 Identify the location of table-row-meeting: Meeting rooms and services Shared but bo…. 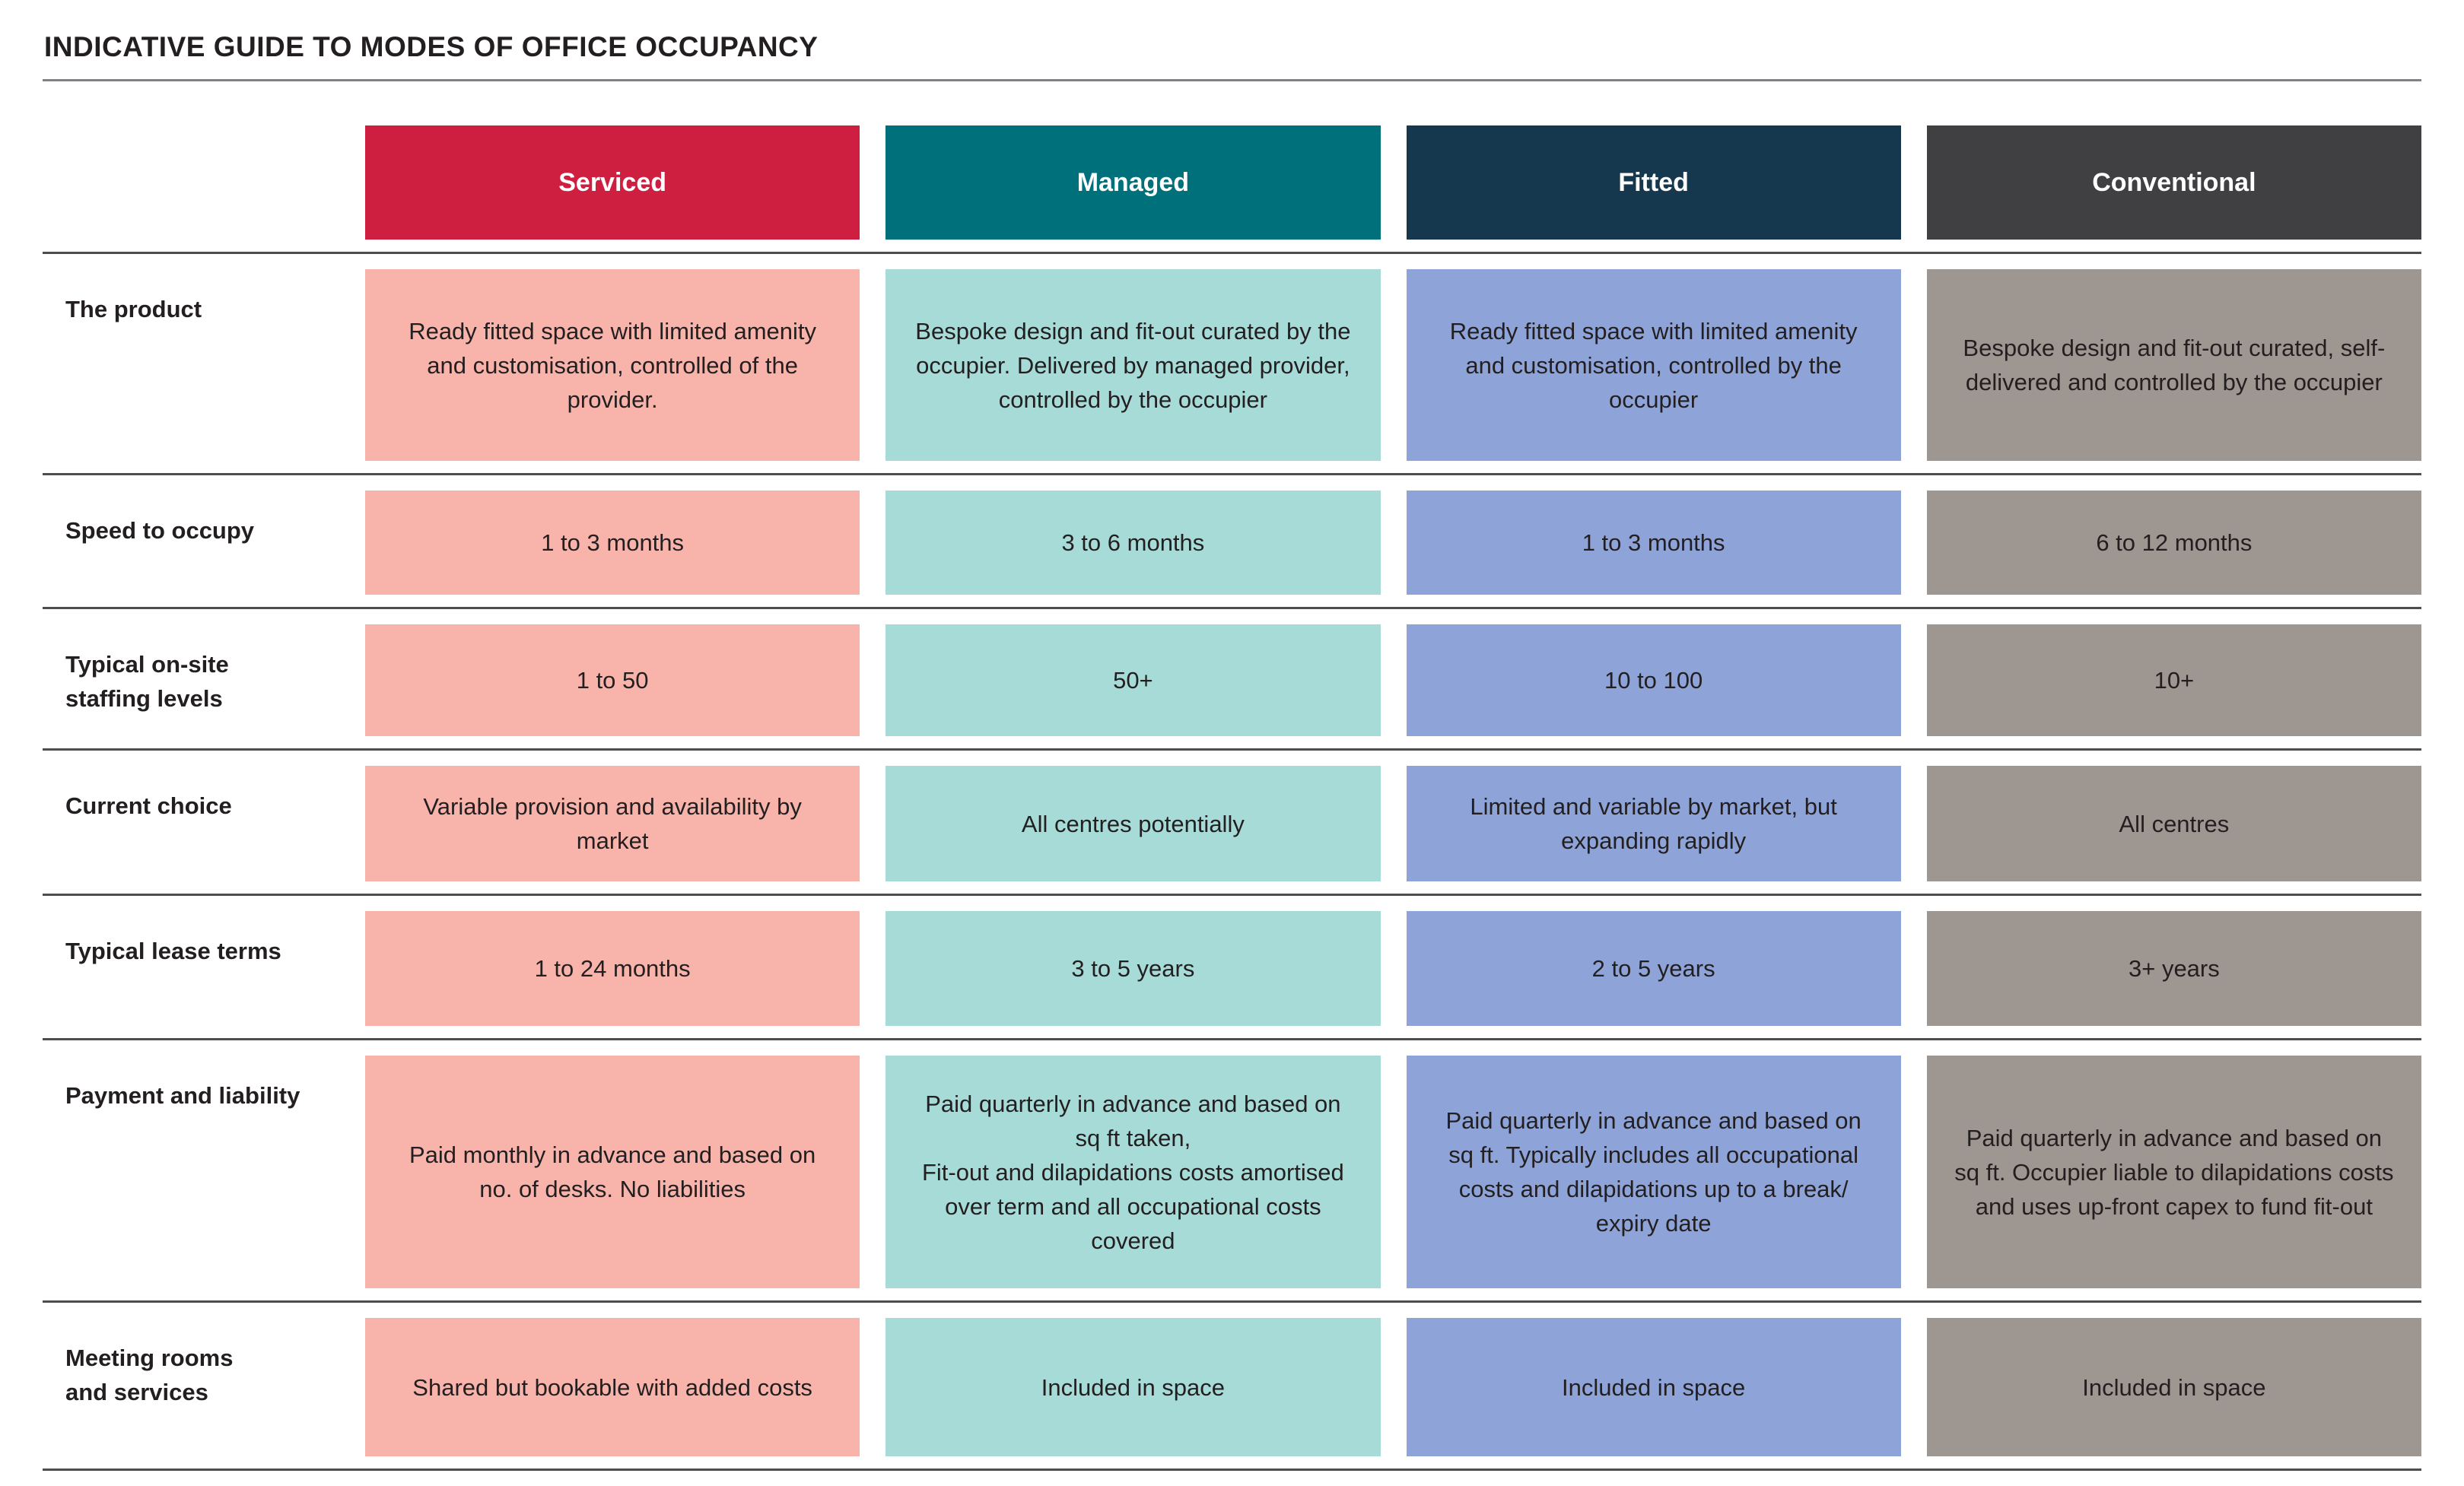
(1232, 1387).